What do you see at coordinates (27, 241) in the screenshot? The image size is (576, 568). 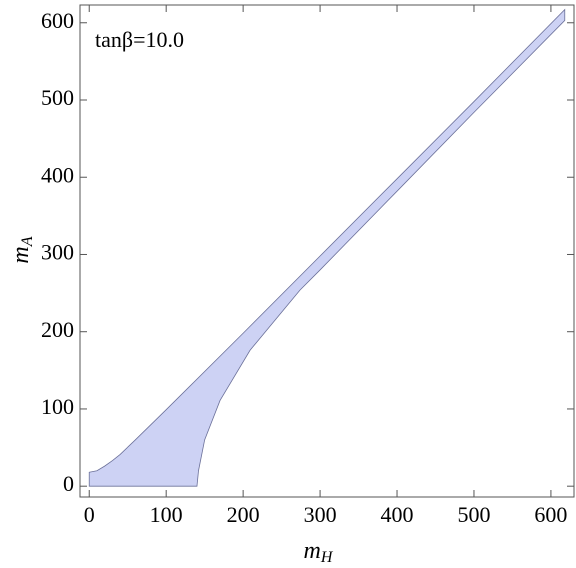 I see `y-label-sub: A` at bounding box center [27, 241].